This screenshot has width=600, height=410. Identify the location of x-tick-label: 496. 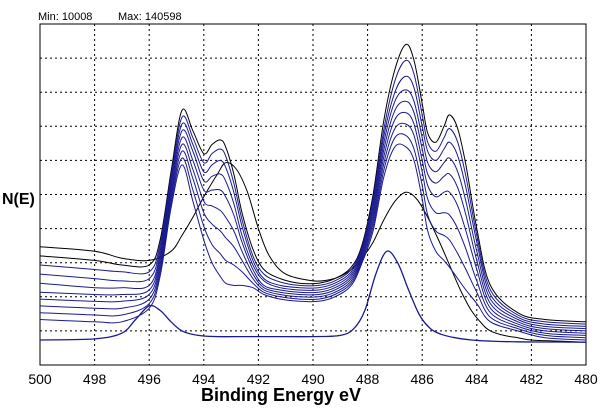
(150, 379).